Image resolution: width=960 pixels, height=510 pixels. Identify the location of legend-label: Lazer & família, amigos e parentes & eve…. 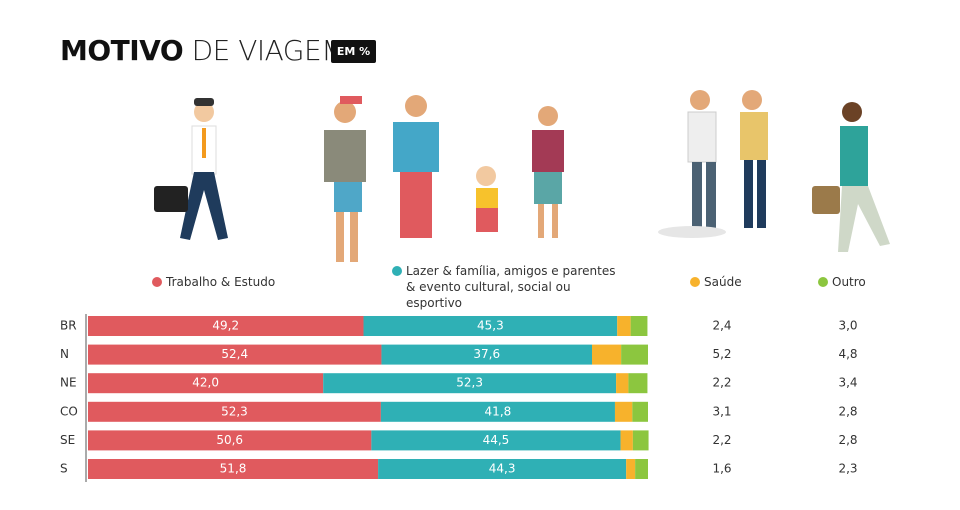
(511, 287).